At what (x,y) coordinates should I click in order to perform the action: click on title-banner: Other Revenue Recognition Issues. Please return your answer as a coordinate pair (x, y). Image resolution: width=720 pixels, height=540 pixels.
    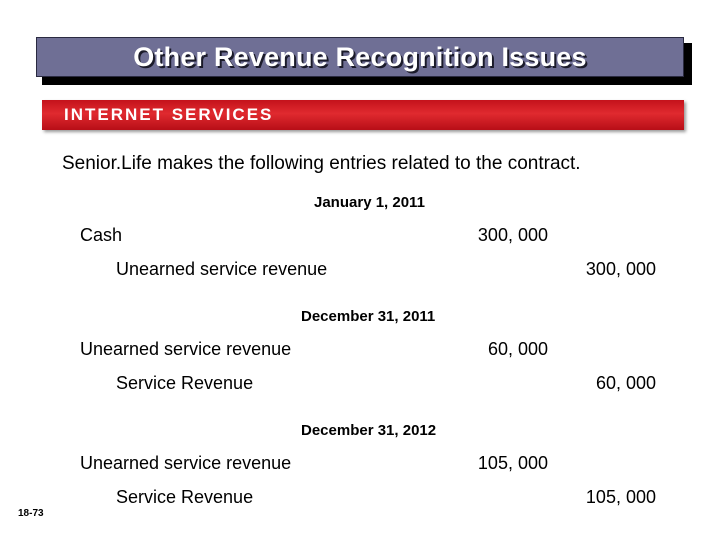
    Looking at the image, I should click on (360, 57).